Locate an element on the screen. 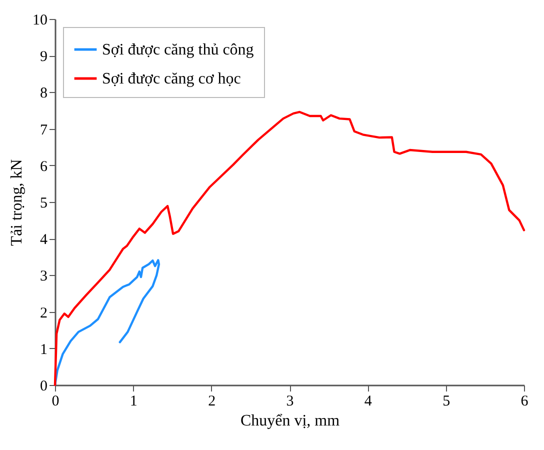 This screenshot has width=544, height=450. y-tick-label: 9 is located at coordinates (44, 57).